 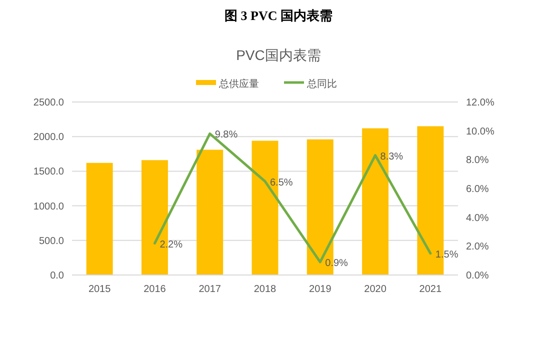 I want to click on y-tick-label: 1000.0, so click(x=48, y=206).